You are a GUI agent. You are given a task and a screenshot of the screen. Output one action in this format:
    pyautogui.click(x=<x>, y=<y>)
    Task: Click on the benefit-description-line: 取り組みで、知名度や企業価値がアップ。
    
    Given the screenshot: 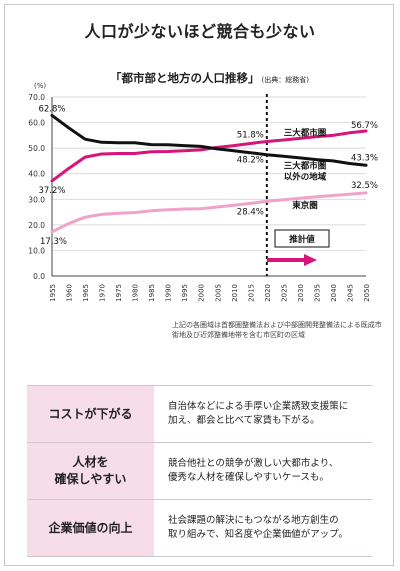 What is the action you would take?
    pyautogui.click(x=258, y=534)
    